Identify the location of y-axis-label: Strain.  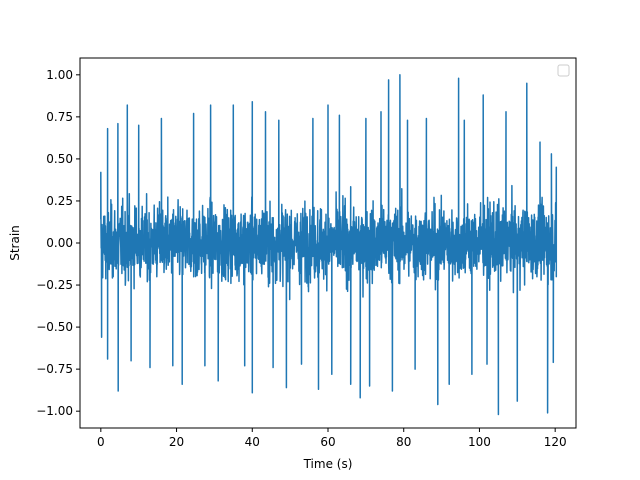
(15, 243).